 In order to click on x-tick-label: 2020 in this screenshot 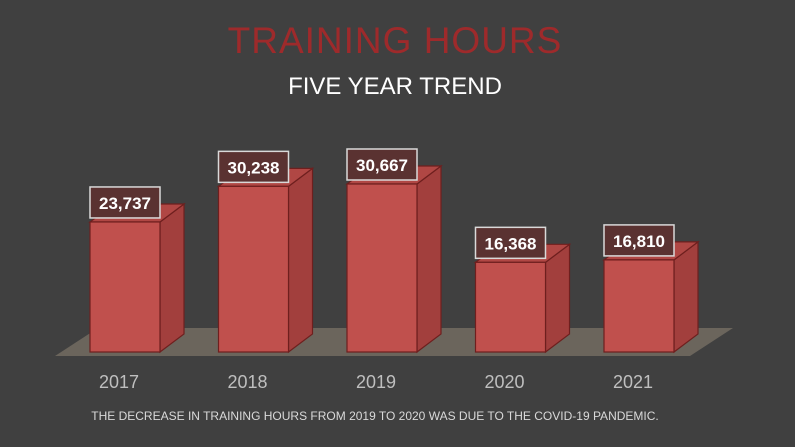, I will do `click(504, 382)`.